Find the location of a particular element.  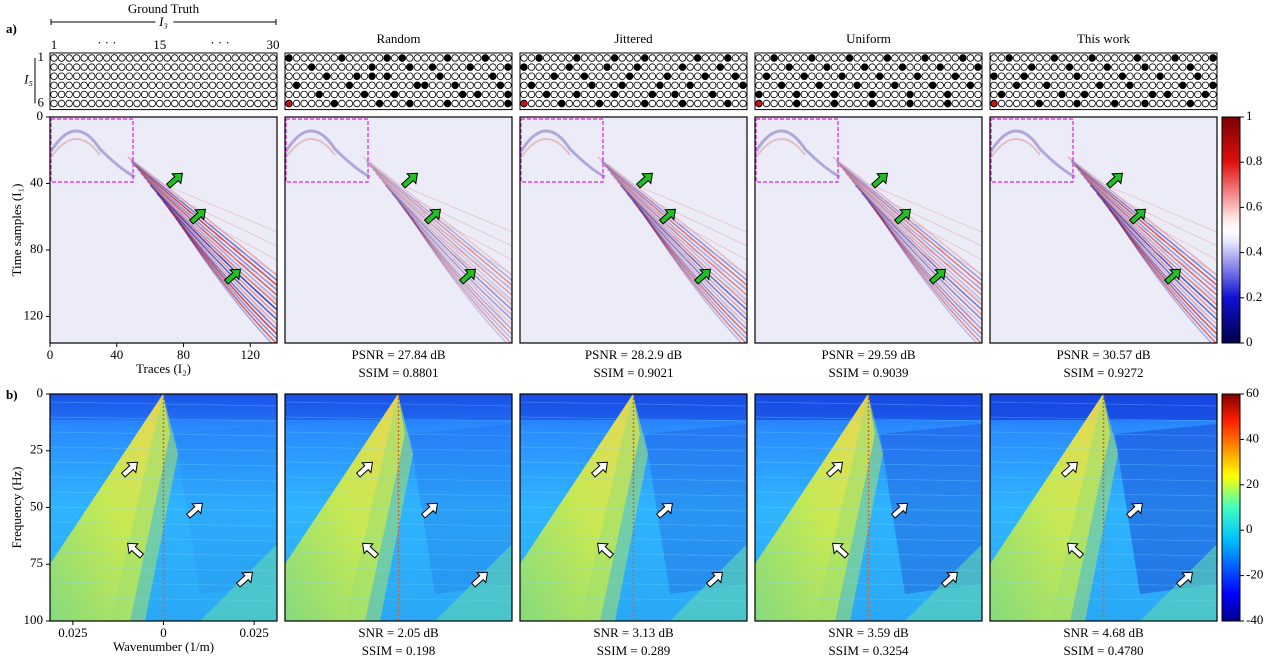

image-frame is located at coordinates (633, 230).